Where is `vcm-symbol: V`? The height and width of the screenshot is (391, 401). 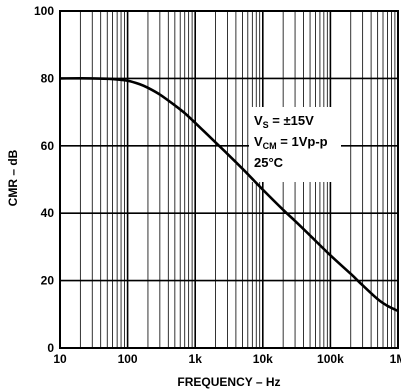
vcm-symbol: V is located at coordinates (258, 141).